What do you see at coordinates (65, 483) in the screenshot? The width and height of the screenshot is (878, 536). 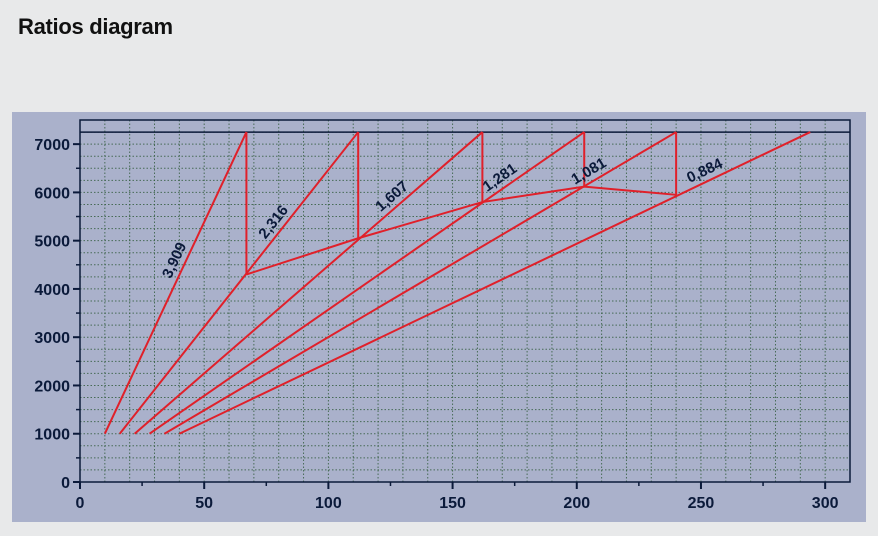 I see `y-tick-label: 0` at bounding box center [65, 483].